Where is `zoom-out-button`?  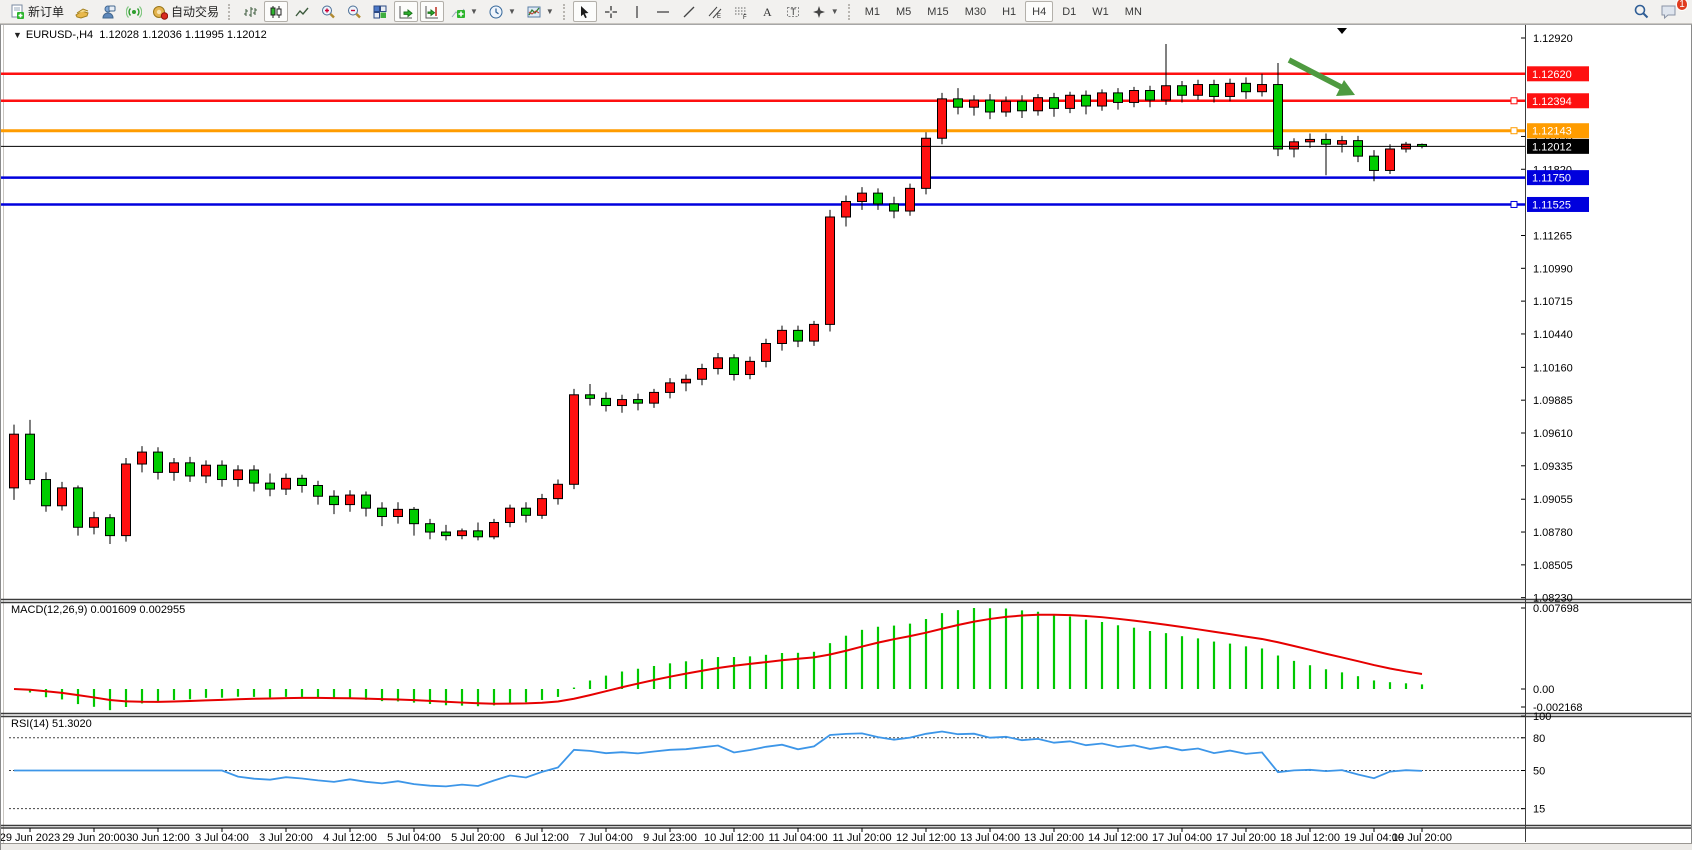
zoom-out-button is located at coordinates (354, 11).